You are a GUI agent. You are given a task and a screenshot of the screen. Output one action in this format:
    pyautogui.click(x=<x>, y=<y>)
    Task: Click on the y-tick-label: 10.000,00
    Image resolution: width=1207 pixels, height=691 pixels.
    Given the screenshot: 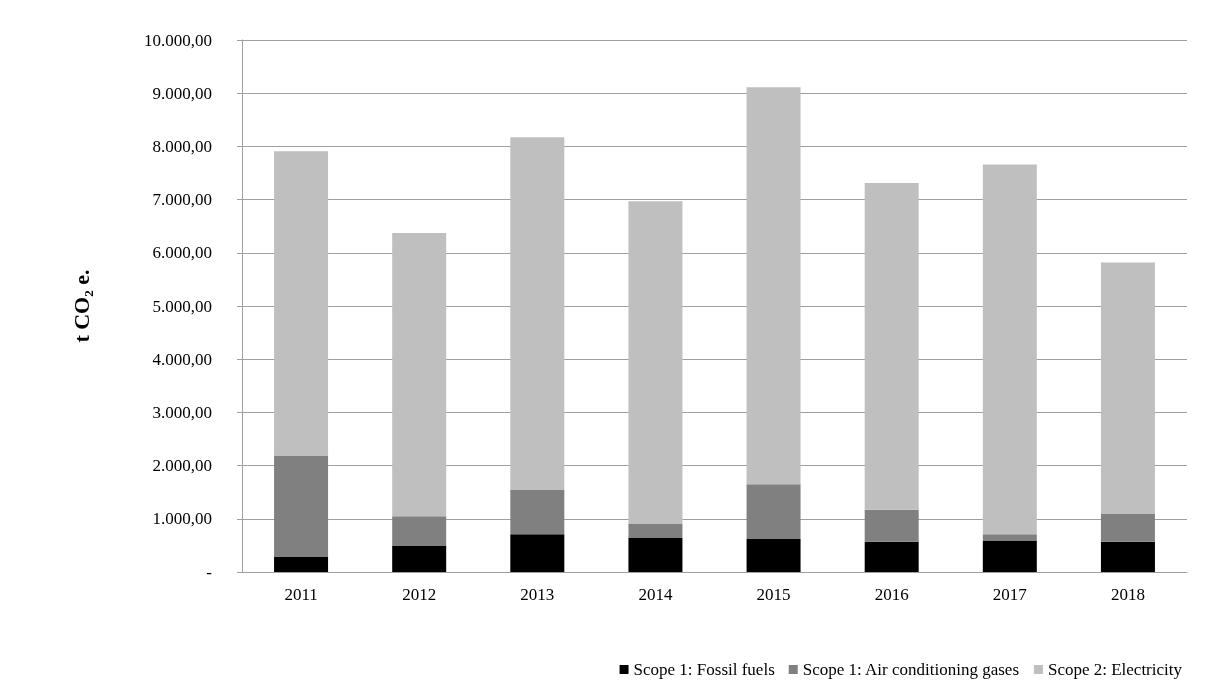 What is the action you would take?
    pyautogui.click(x=178, y=40)
    